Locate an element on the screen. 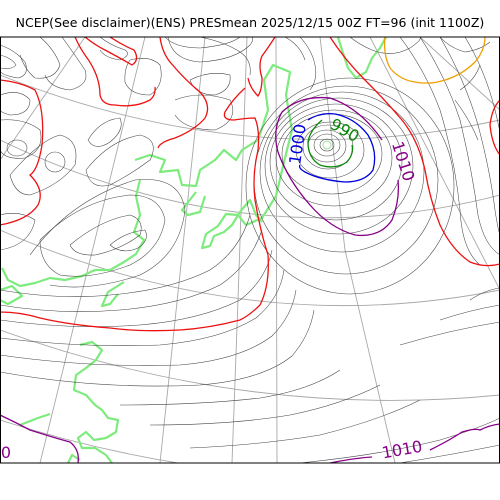 This screenshot has width=500, height=500. orange-isobar is located at coordinates (434, 60).